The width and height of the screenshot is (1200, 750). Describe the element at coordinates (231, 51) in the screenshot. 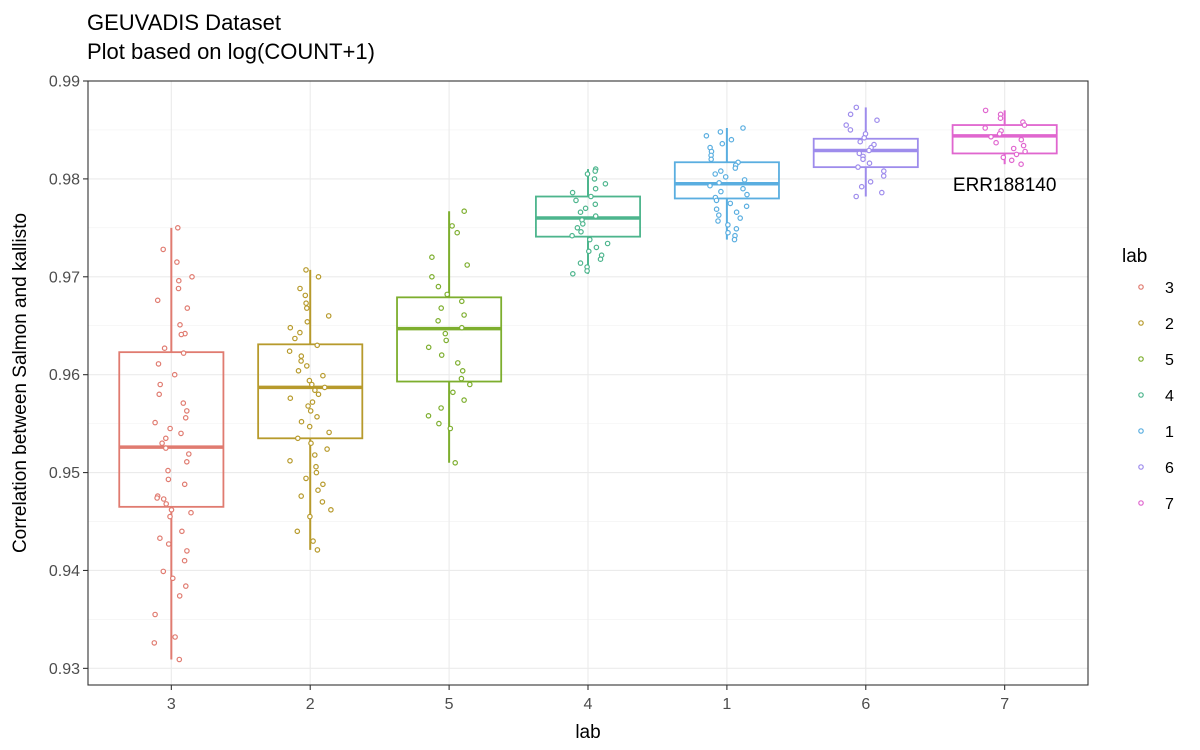

I see `chart-title-line-2: Plot based on log(COUNT+1)` at that location.